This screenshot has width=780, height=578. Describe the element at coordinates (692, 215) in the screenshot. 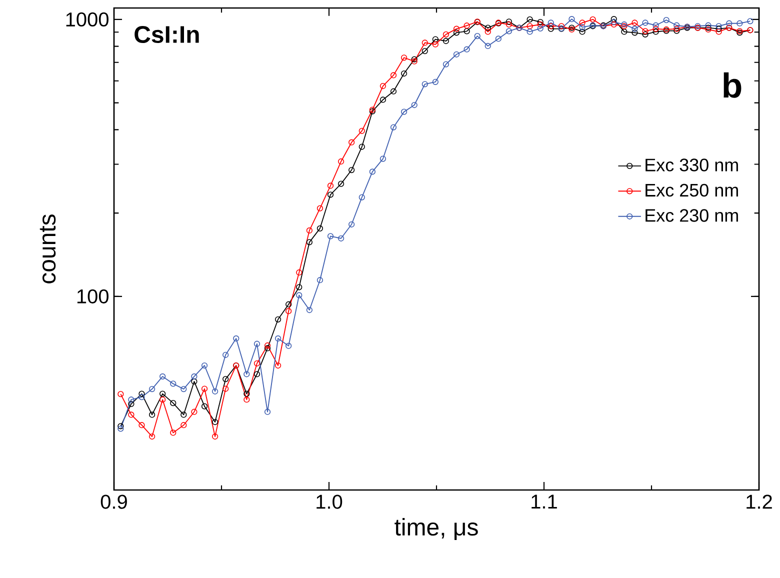

I see `legend-label: Exc 230 nm` at that location.